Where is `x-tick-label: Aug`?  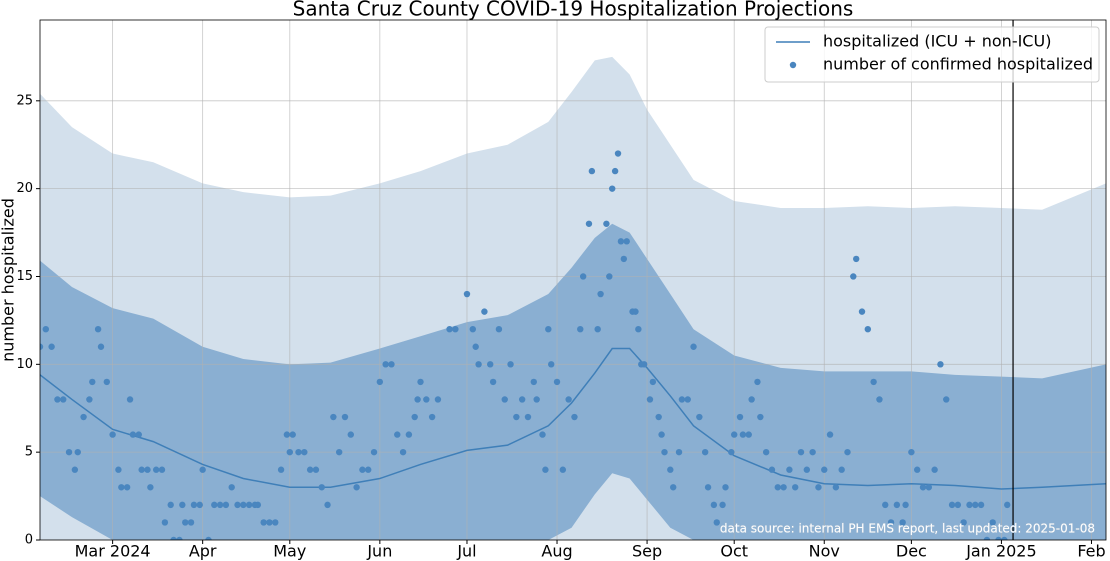 x-tick-label: Aug is located at coordinates (556, 551).